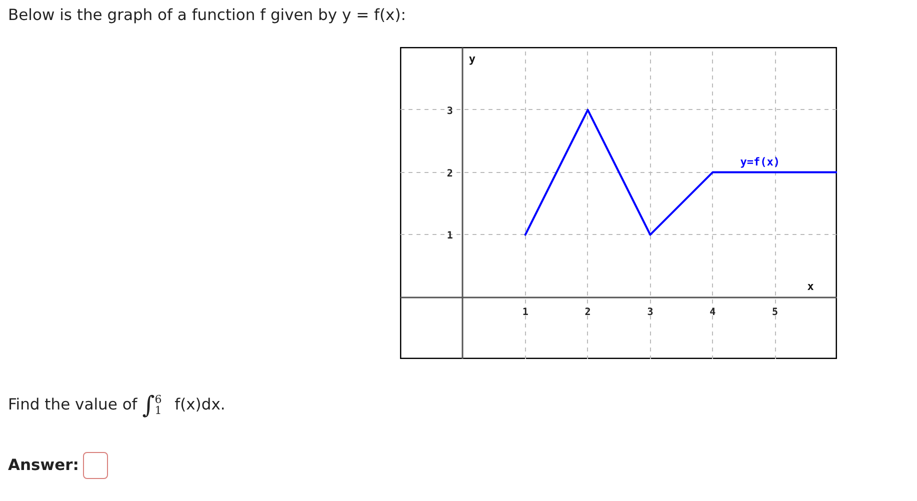  Describe the element at coordinates (472, 59) in the screenshot. I see `y-axis-title: y` at that location.